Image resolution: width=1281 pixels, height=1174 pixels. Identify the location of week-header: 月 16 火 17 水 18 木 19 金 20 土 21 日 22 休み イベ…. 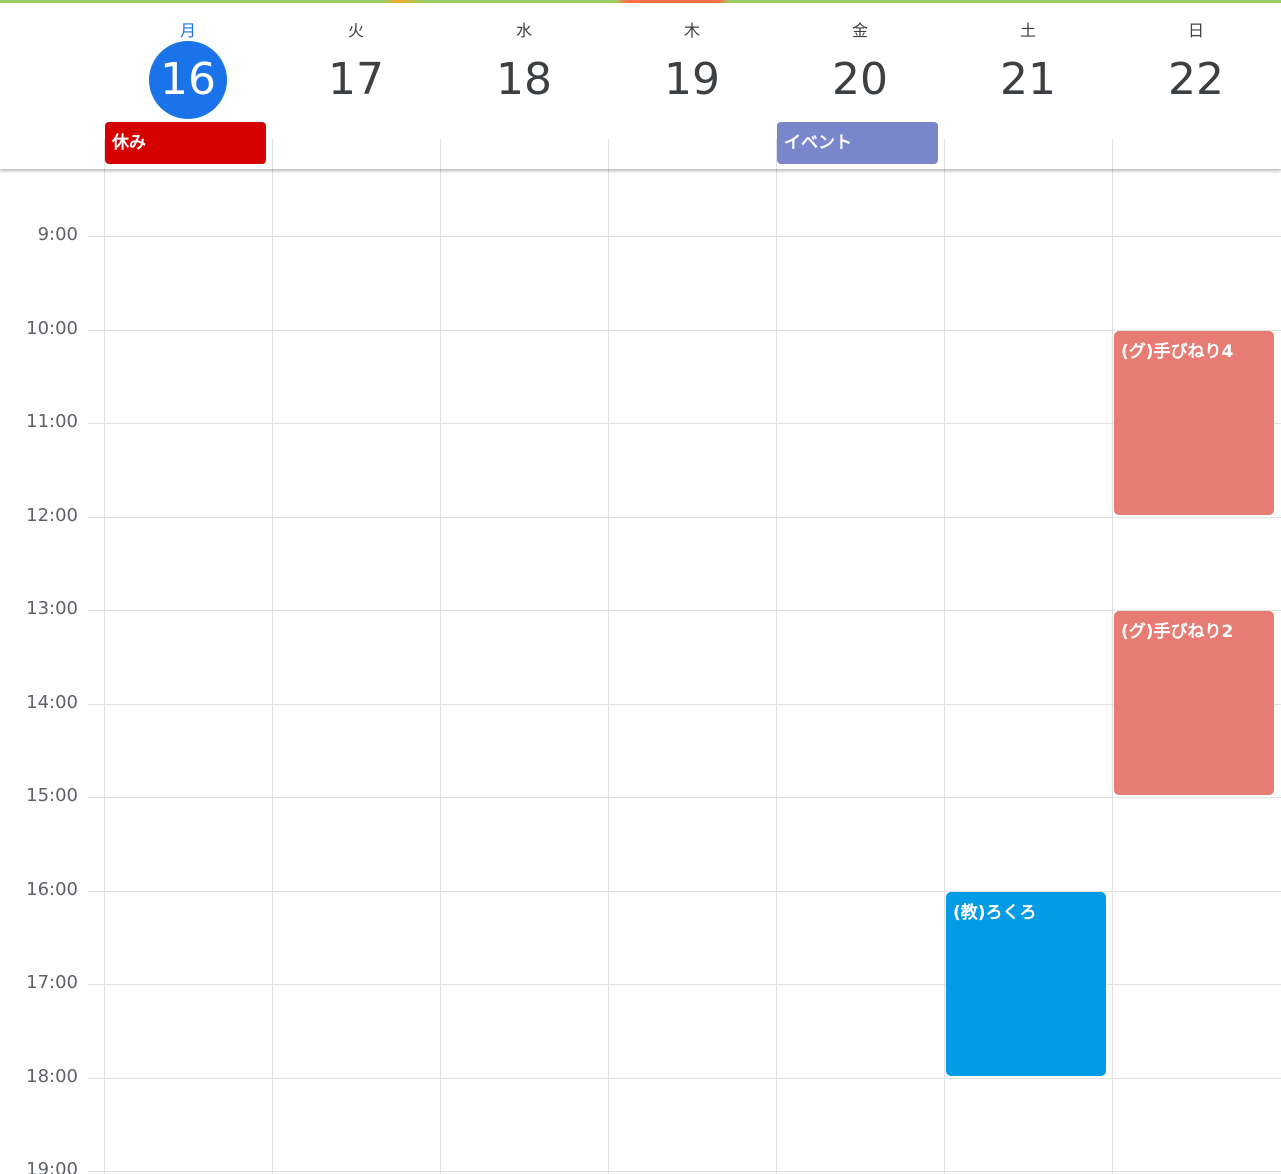
(640, 86).